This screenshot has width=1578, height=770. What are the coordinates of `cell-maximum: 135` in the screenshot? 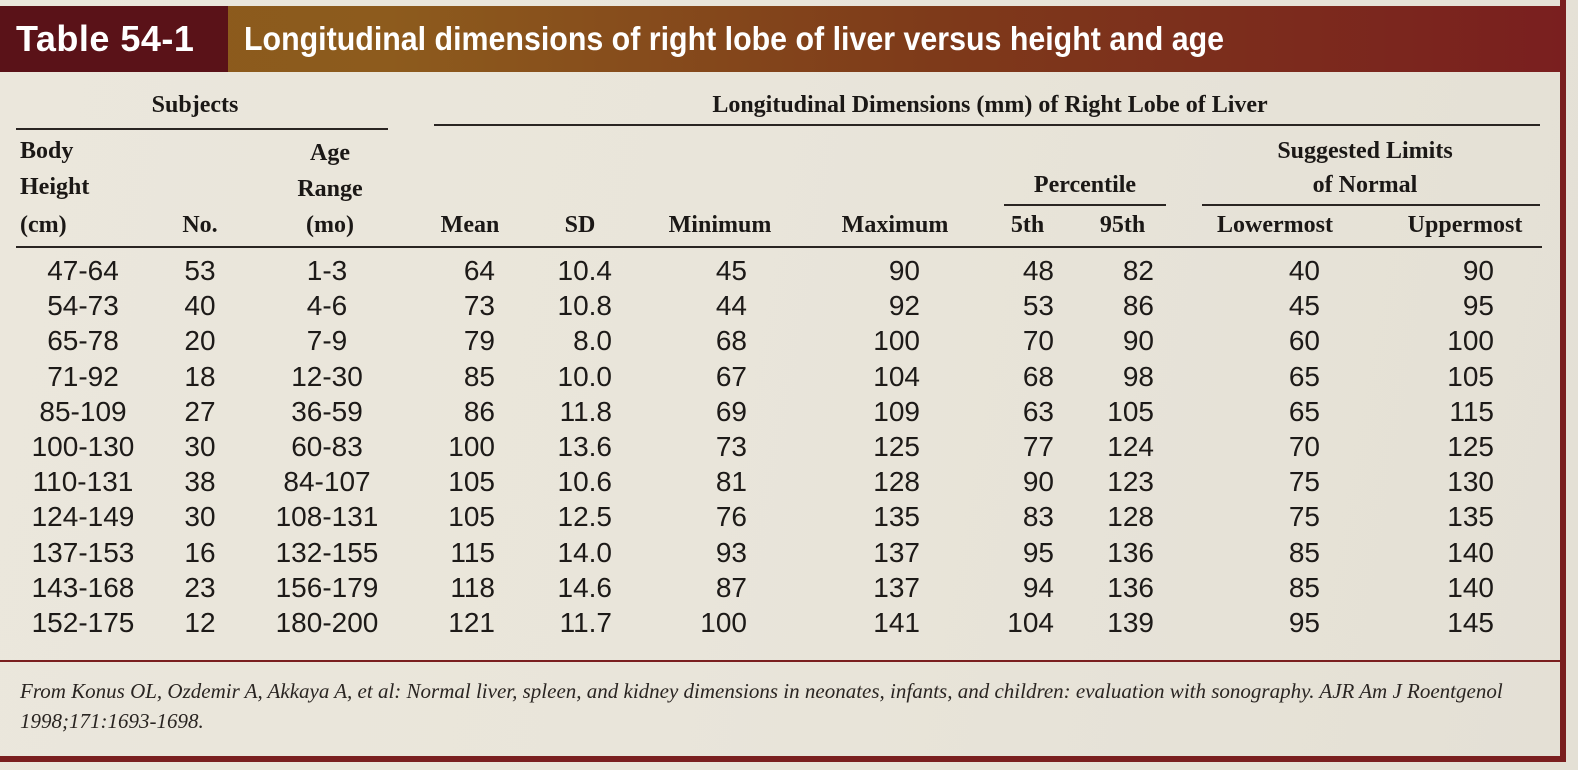 It's located at (896, 517).